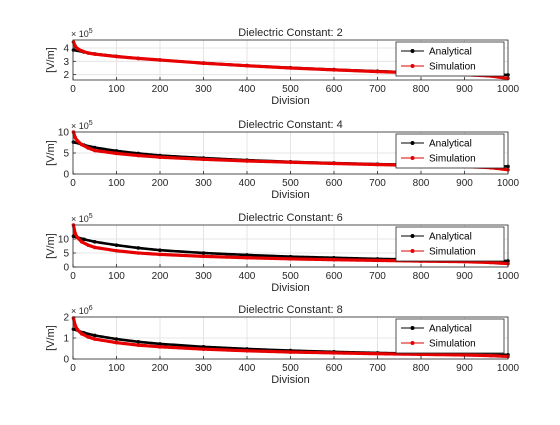 The height and width of the screenshot is (425, 560). What do you see at coordinates (290, 288) in the screenshot?
I see `x-axis-label: Division` at bounding box center [290, 288].